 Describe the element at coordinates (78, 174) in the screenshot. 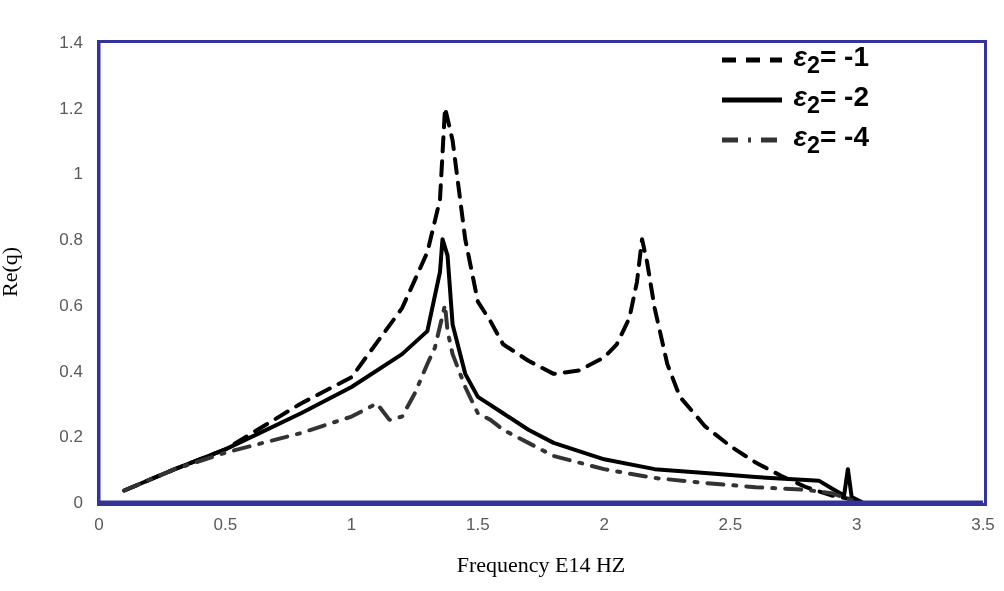

I see `y-tick-label: 1` at that location.